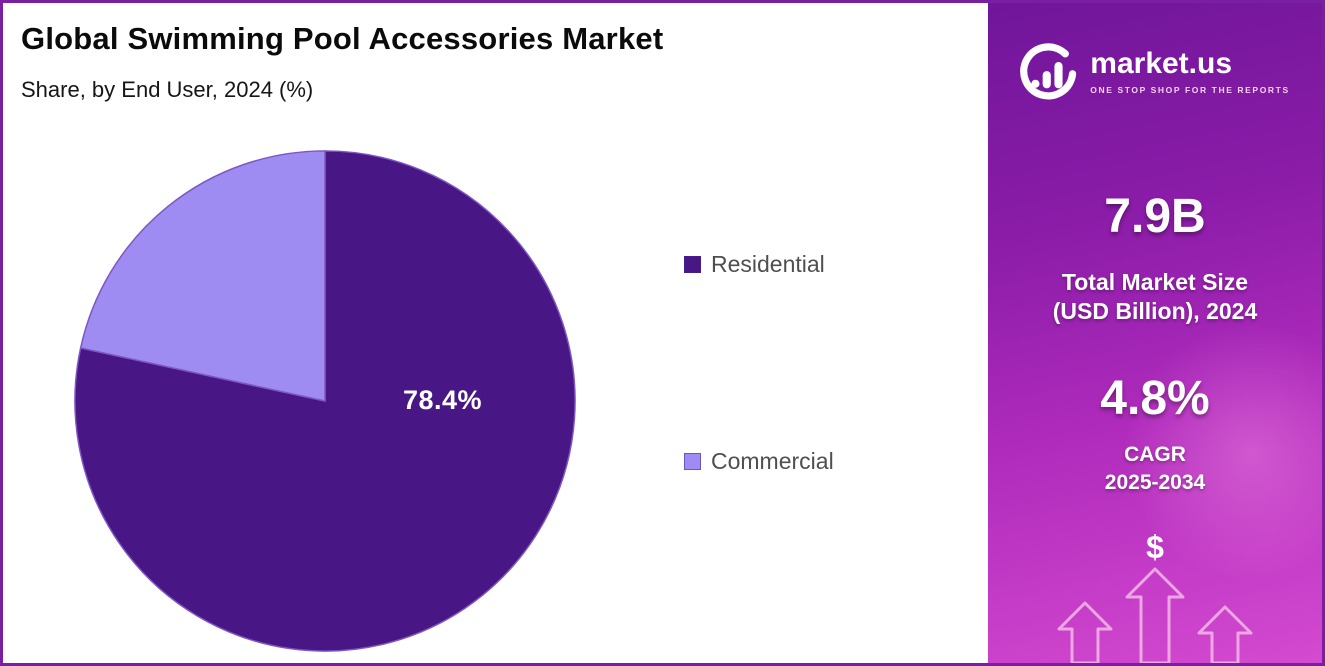 This screenshot has width=1325, height=666. I want to click on page-subtitle: Share, by End User, 2024 (%), so click(167, 89).